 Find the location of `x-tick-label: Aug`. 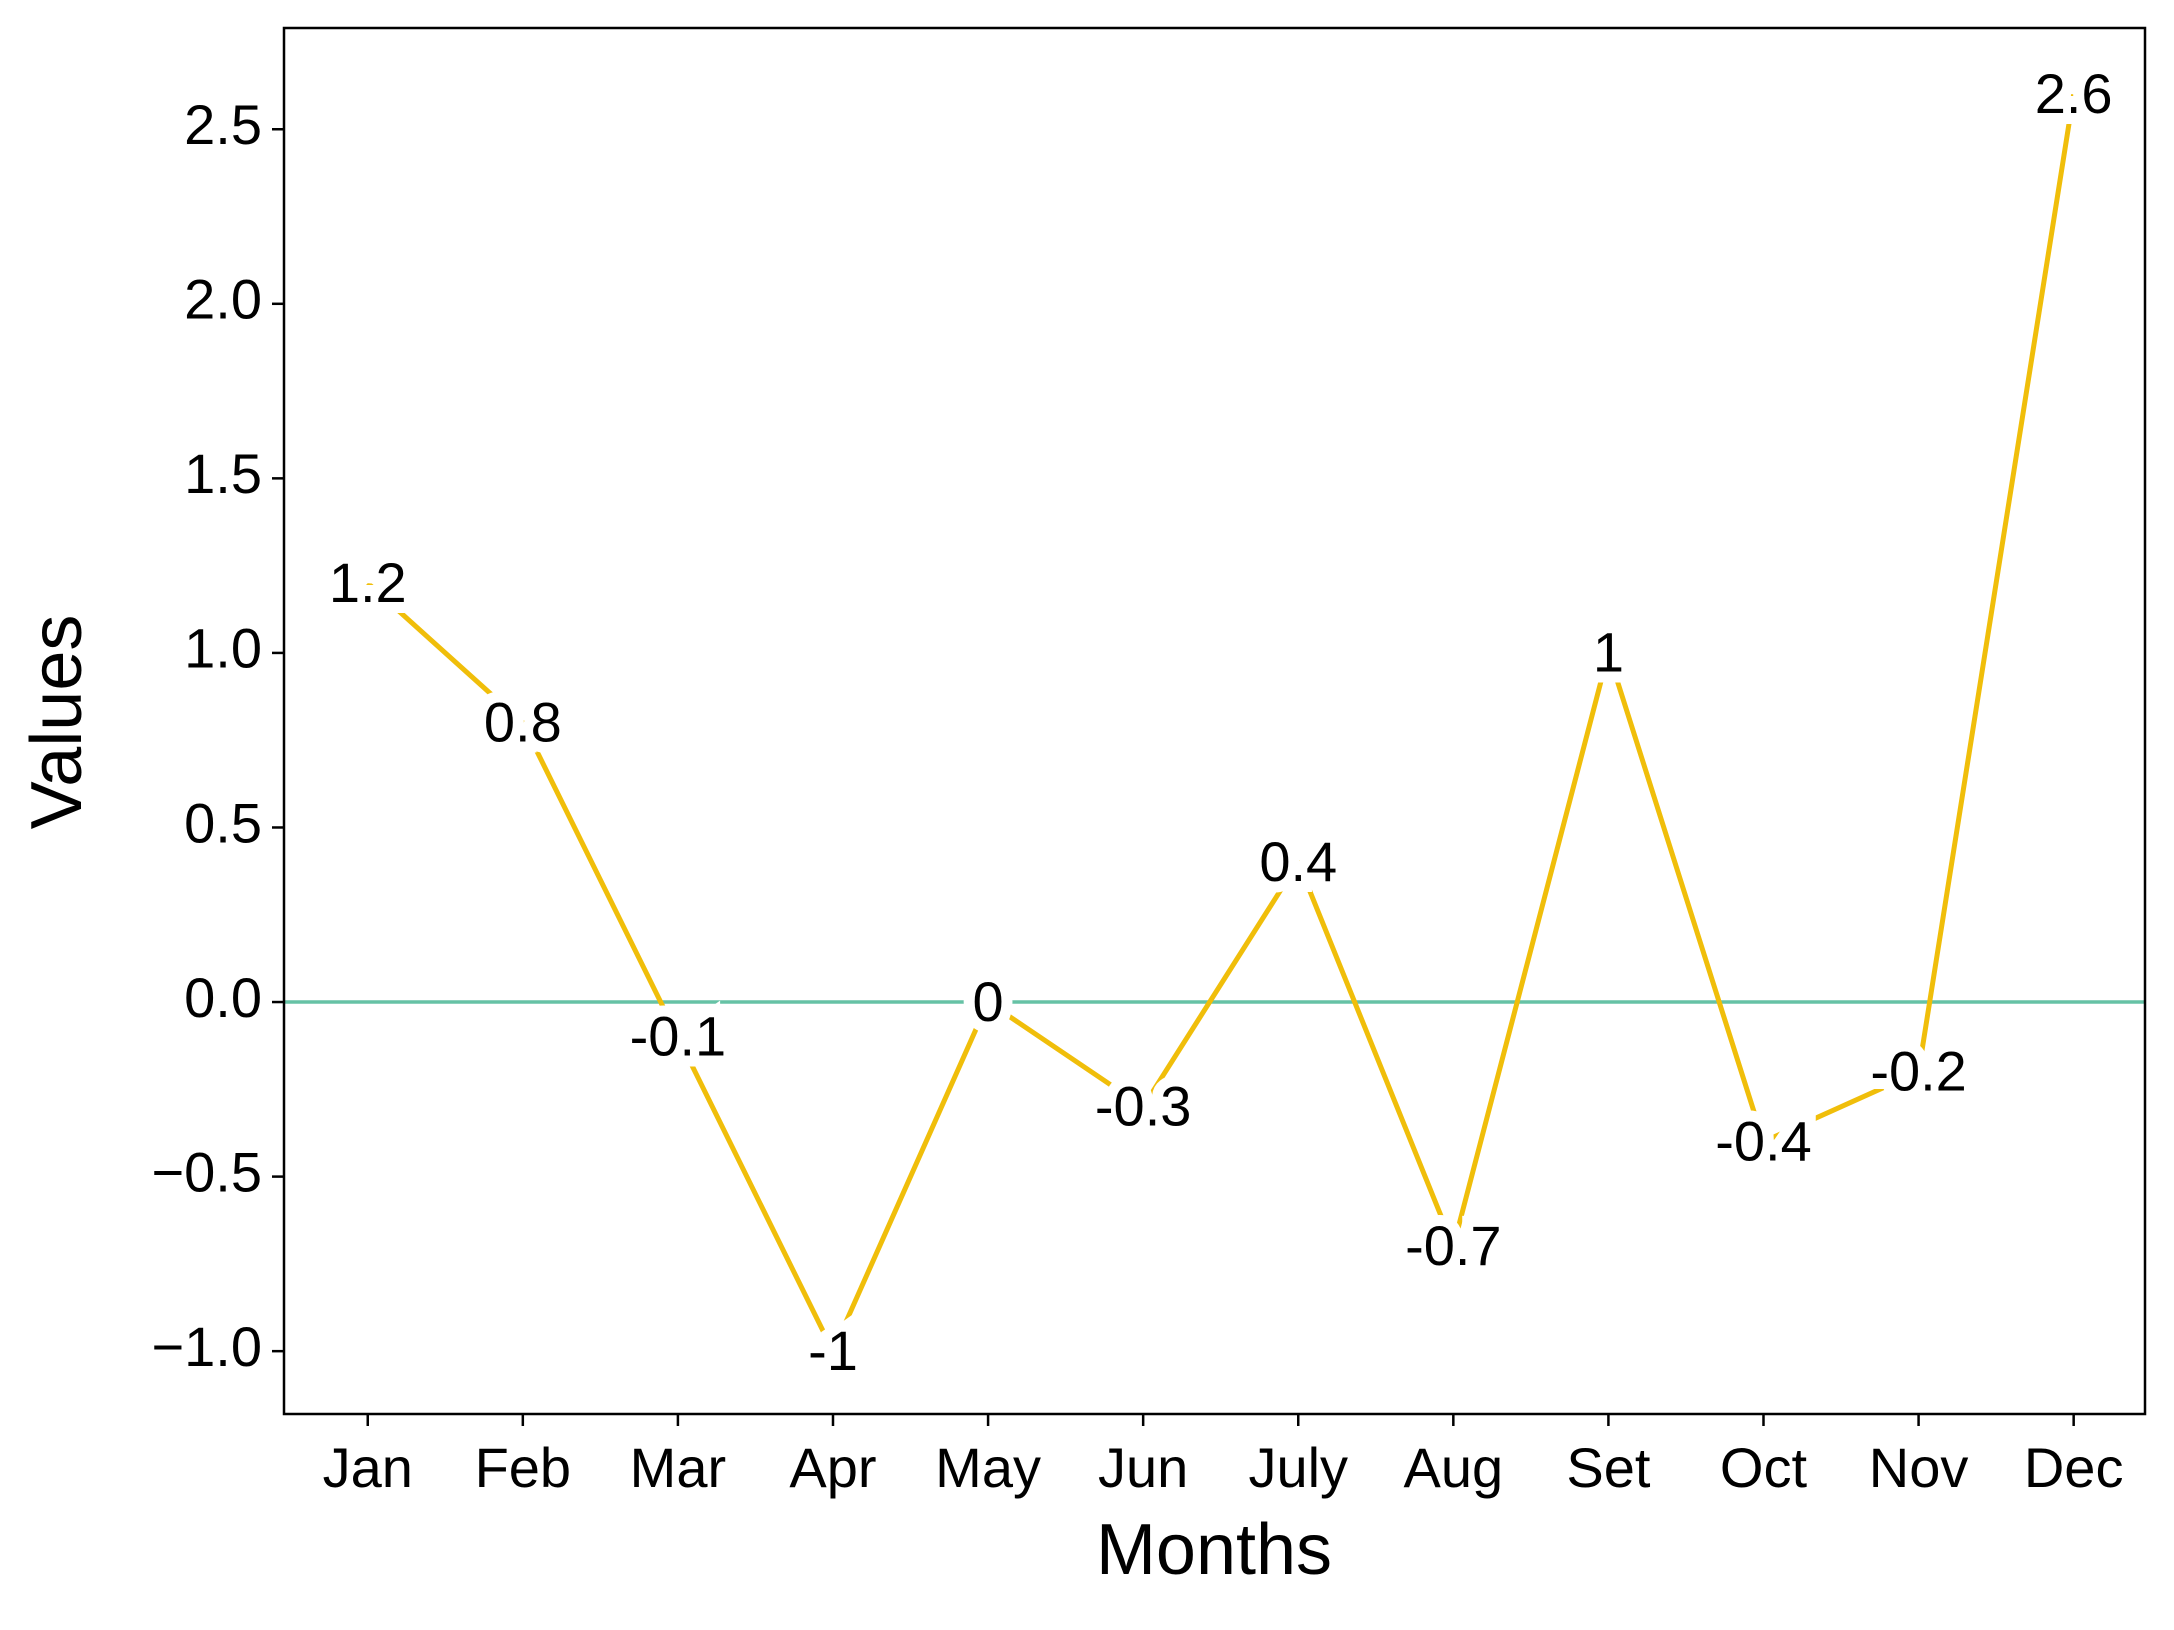

x-tick-label: Aug is located at coordinates (1454, 1467).